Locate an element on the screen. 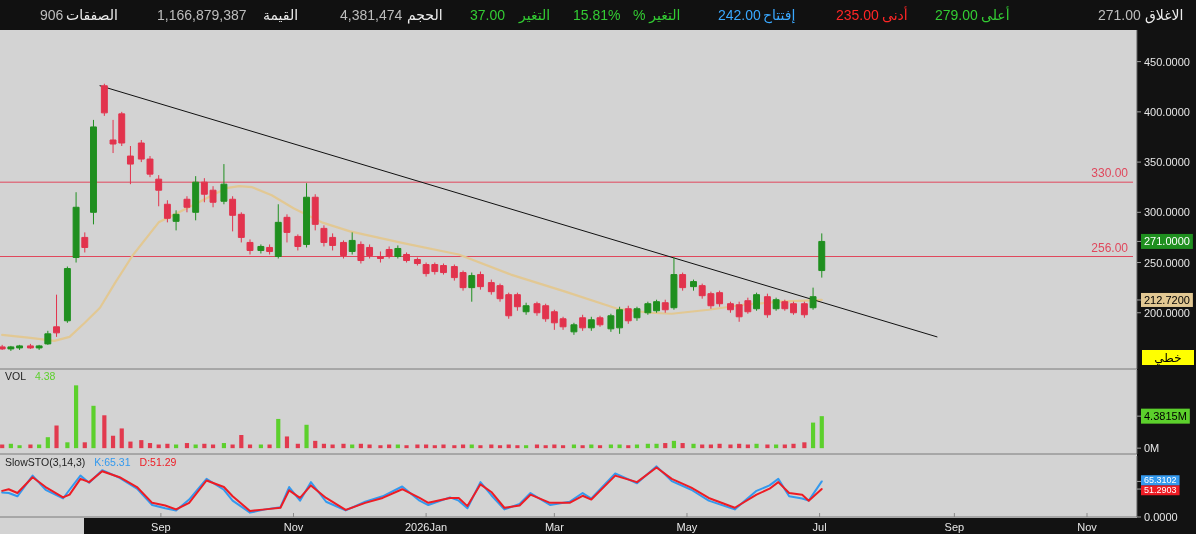 Image resolution: width=1196 pixels, height=534 pixels. text: 279.00 is located at coordinates (957, 15).